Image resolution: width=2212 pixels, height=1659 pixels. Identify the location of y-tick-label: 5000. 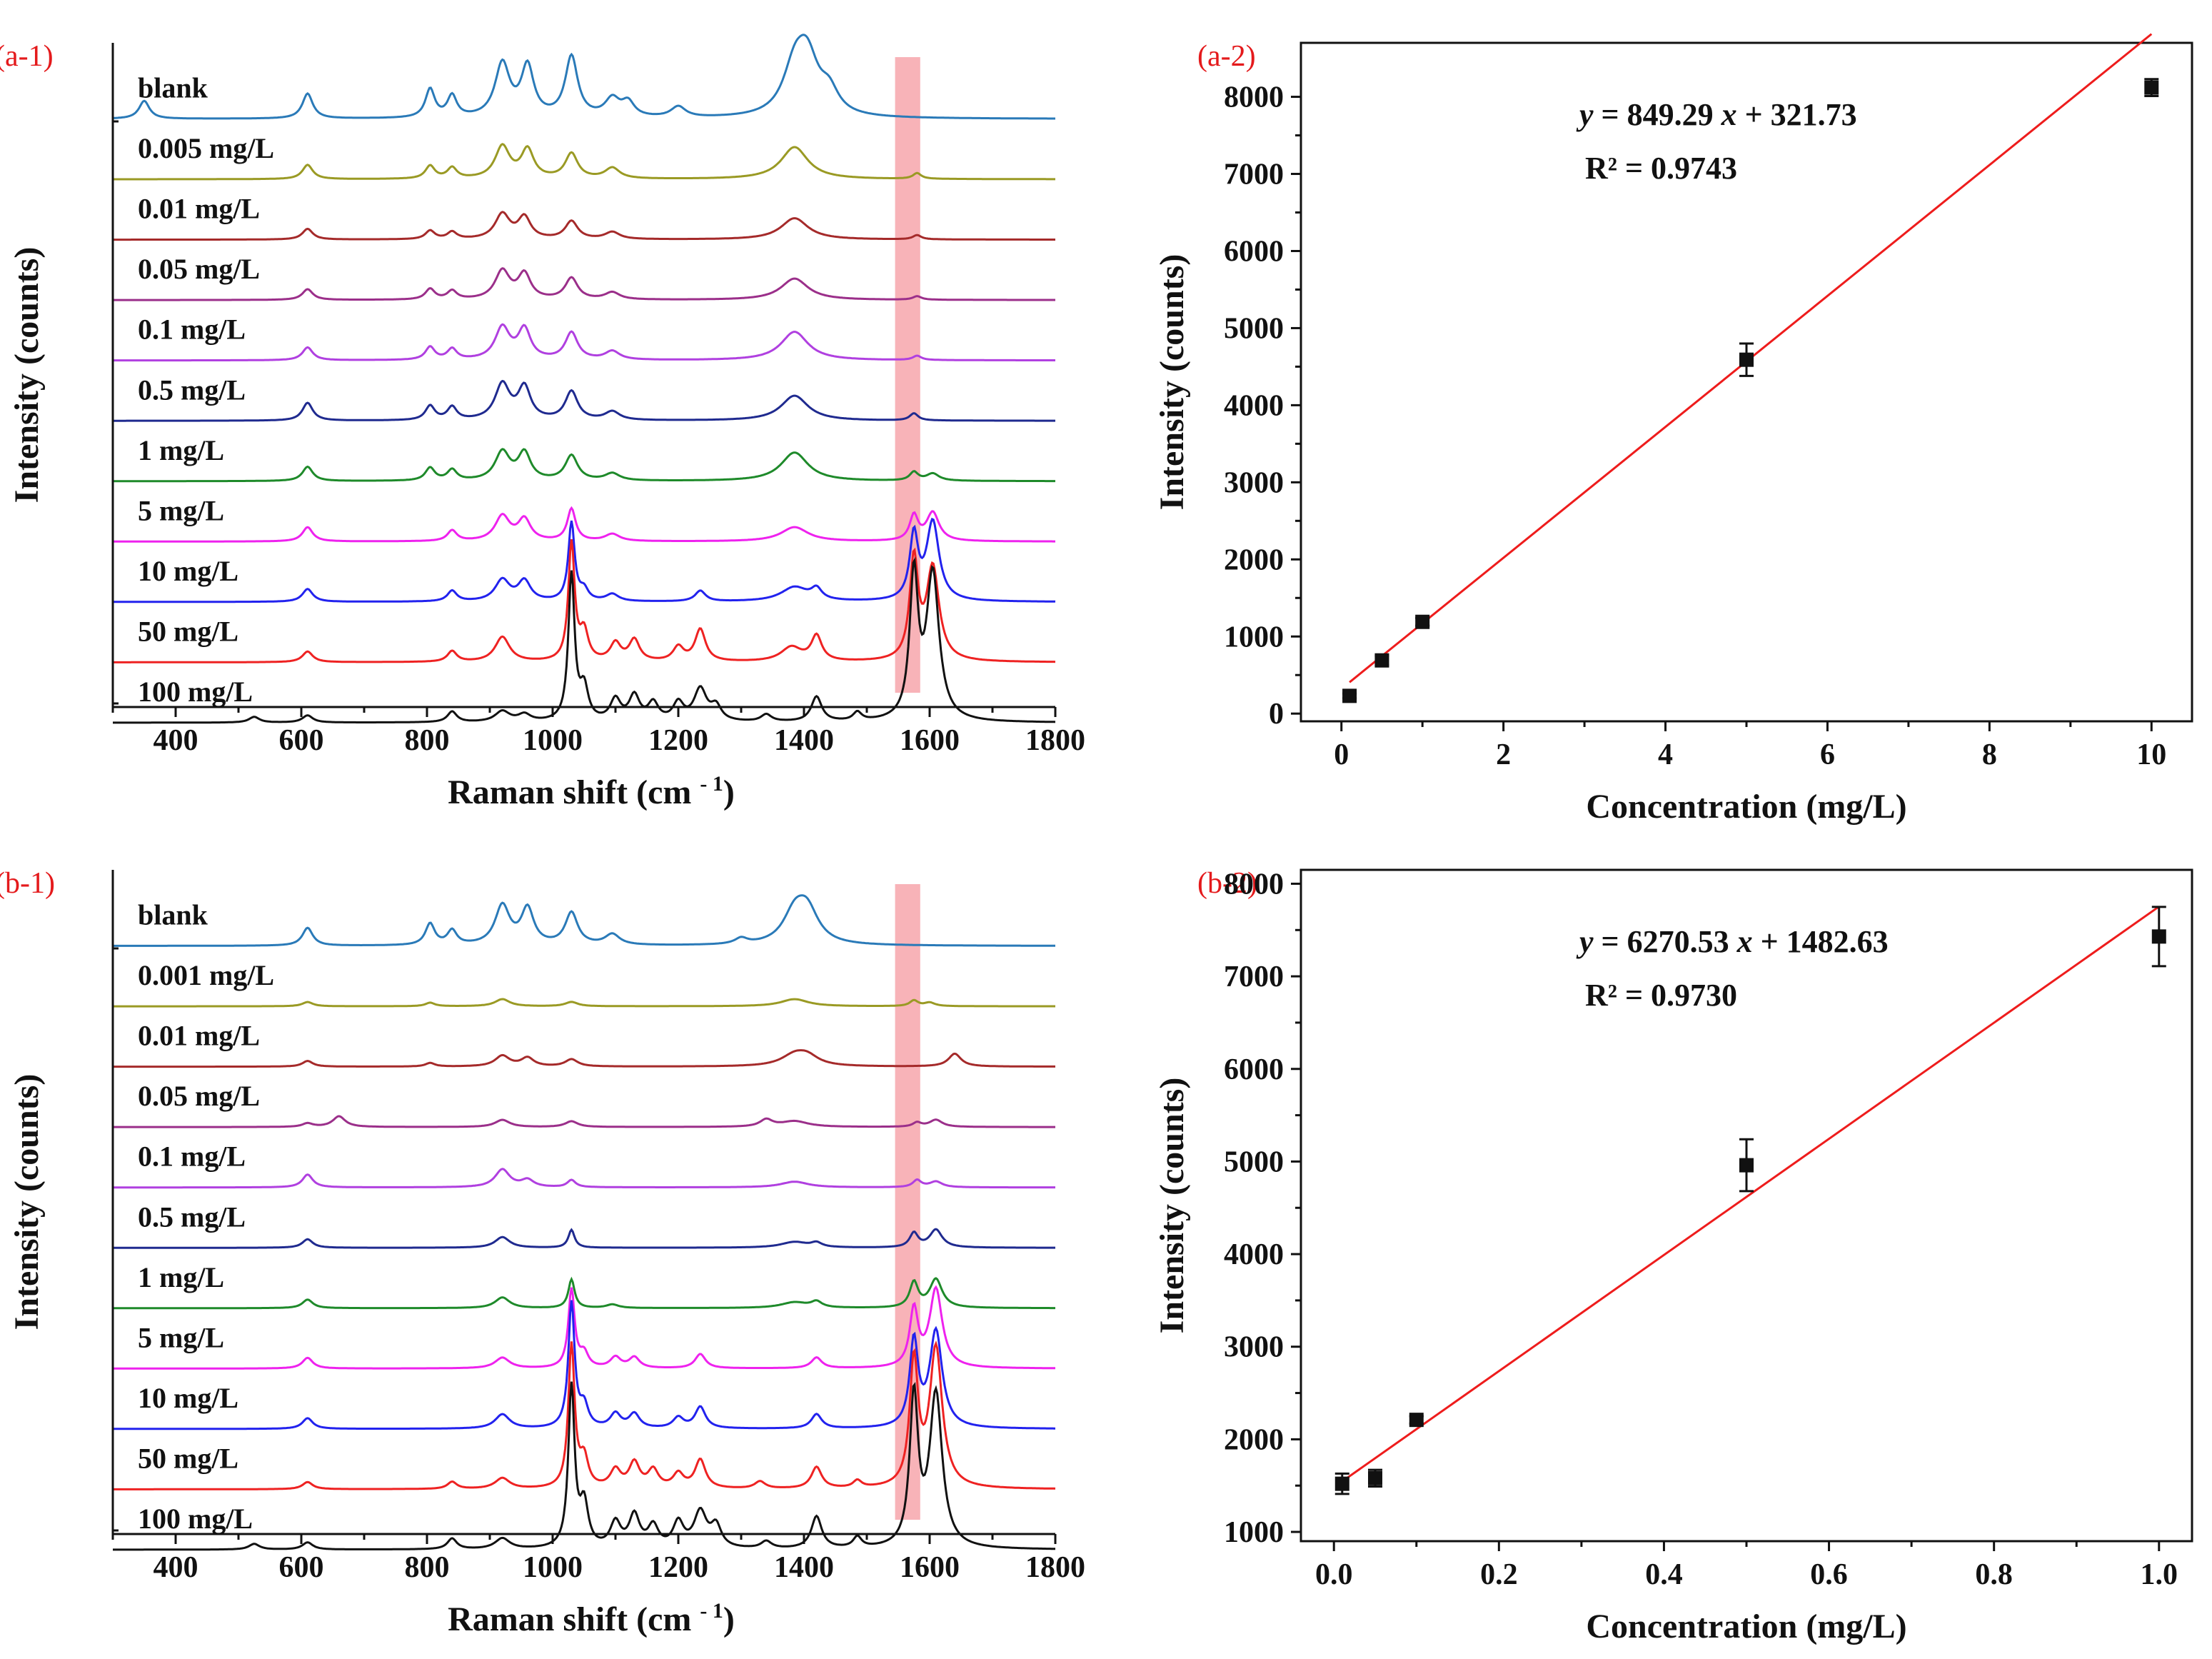
(1254, 328).